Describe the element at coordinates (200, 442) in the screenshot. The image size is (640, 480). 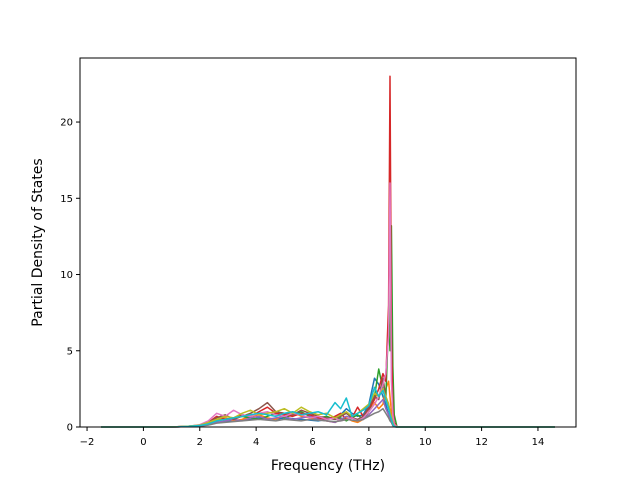
I see `x-tick-label: 2` at that location.